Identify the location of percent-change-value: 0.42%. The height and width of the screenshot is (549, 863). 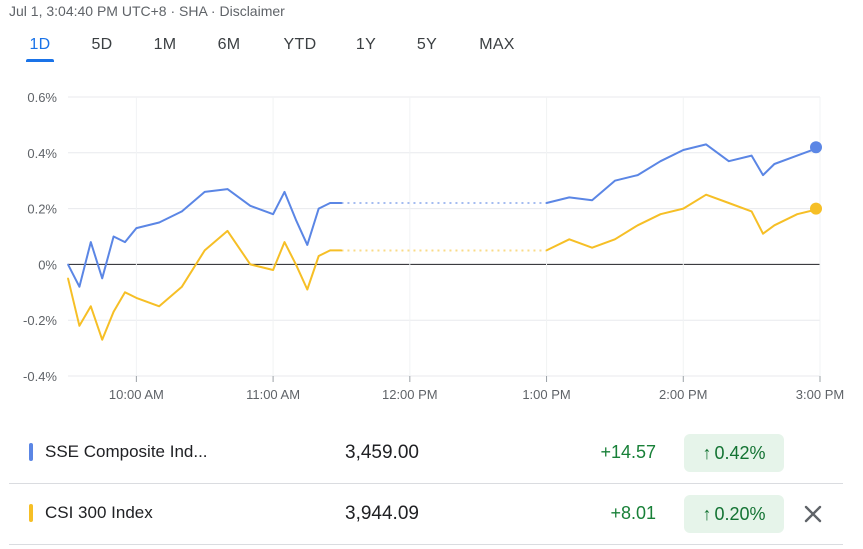
(740, 453).